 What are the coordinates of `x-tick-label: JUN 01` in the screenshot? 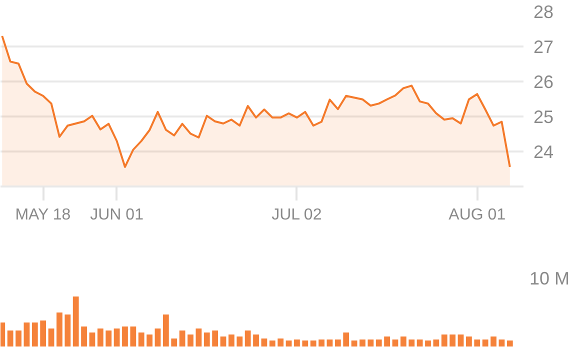 It's located at (117, 215).